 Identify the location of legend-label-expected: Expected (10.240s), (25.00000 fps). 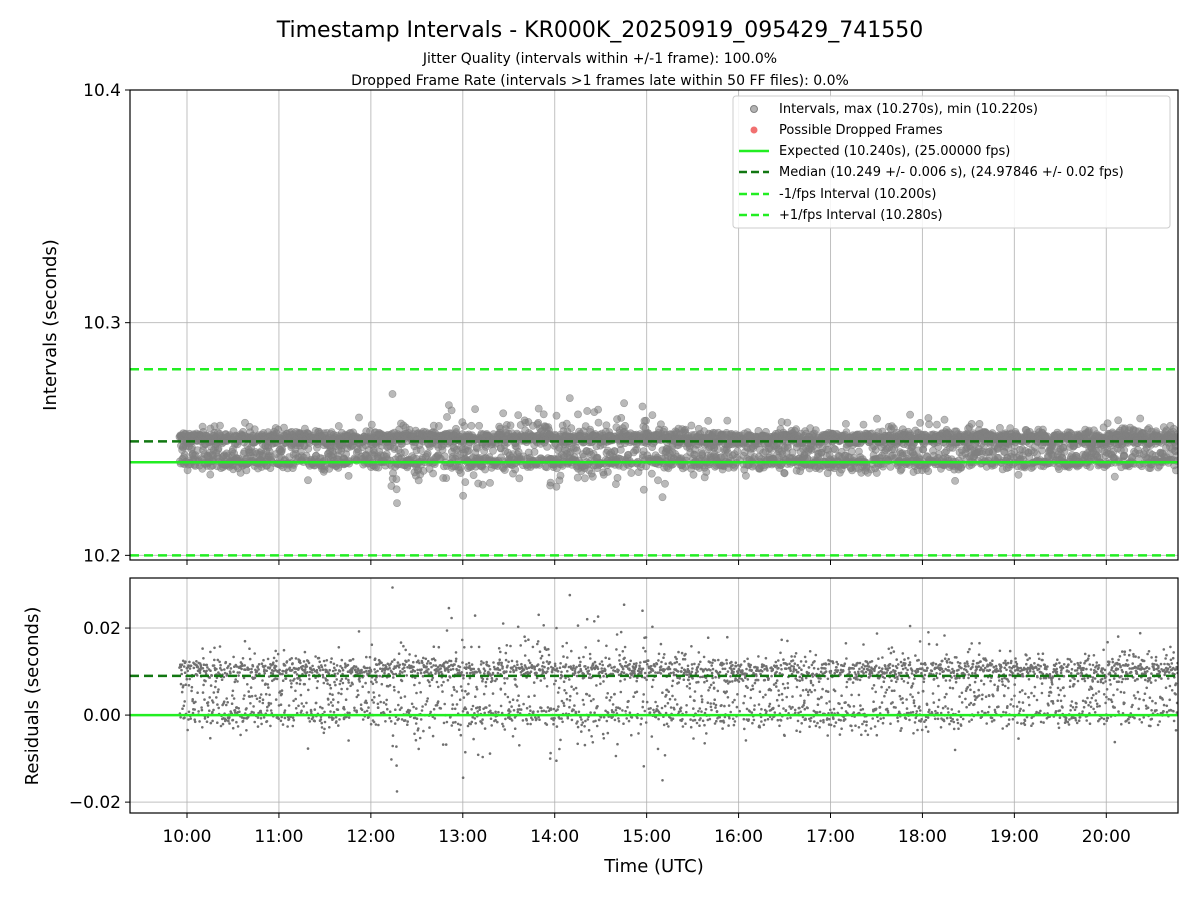
(894, 151).